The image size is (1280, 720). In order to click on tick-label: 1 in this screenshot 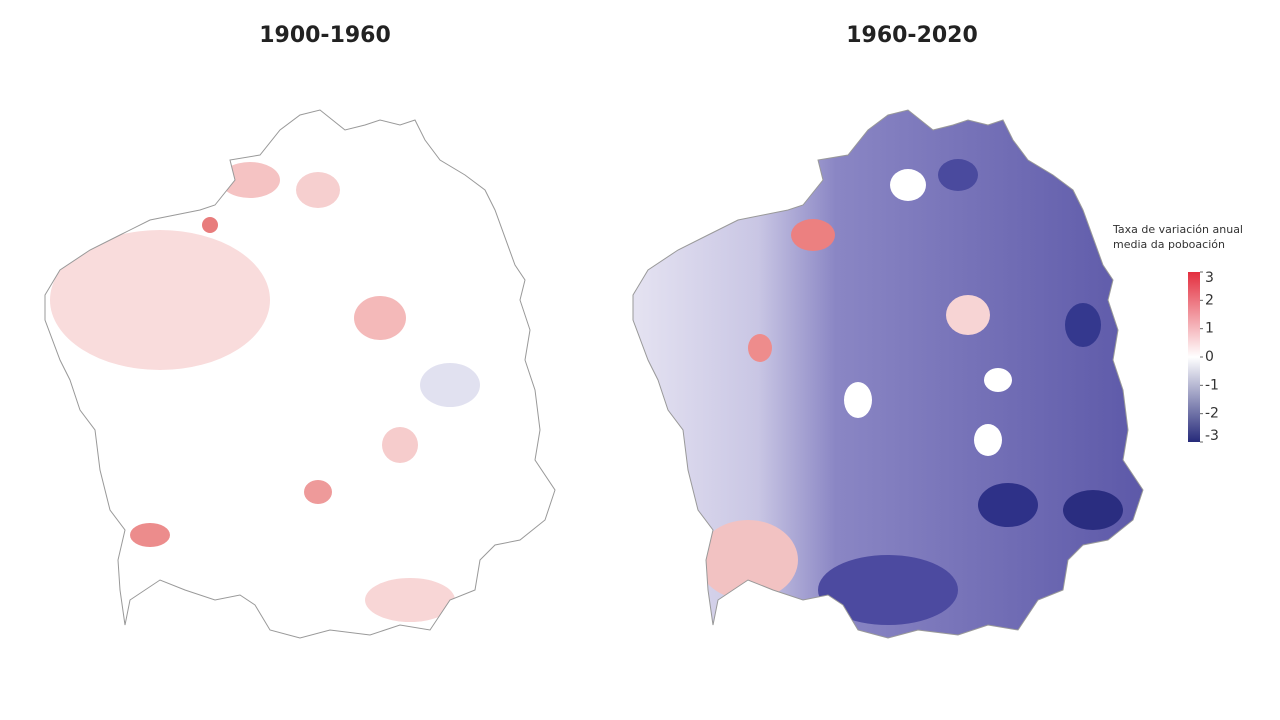, I will do `click(1209, 329)`.